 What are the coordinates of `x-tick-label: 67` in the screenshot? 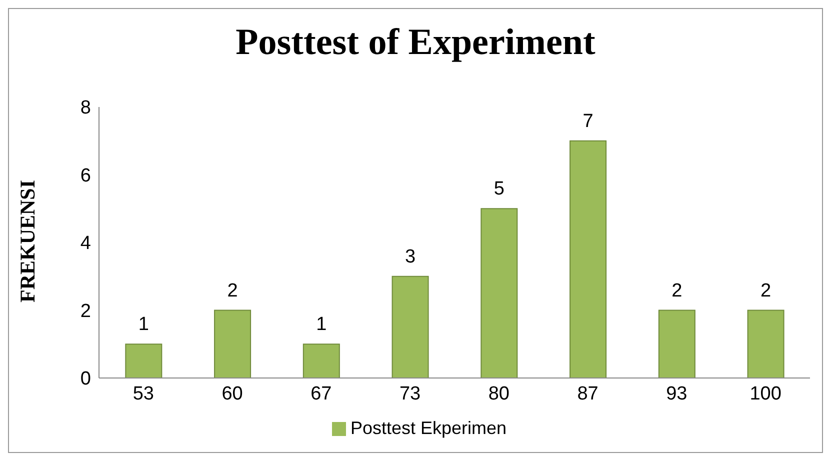 It's located at (321, 393).